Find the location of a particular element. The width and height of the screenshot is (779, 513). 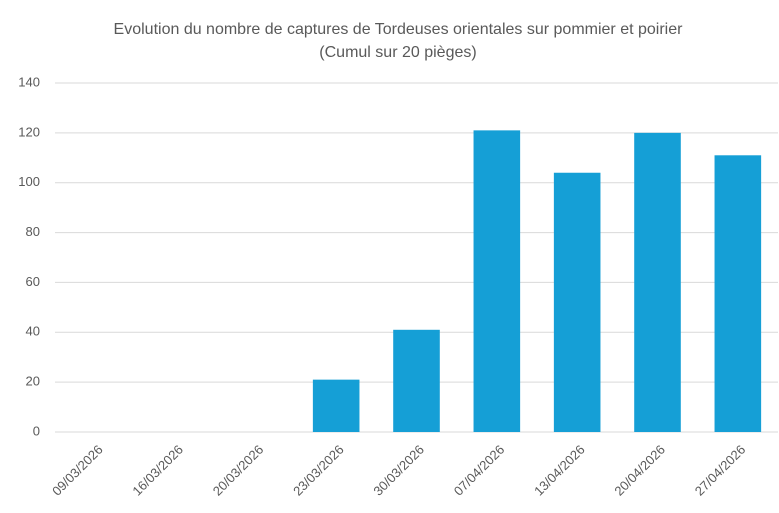

x-tick-label: 27/04/2026 is located at coordinates (720, 470).